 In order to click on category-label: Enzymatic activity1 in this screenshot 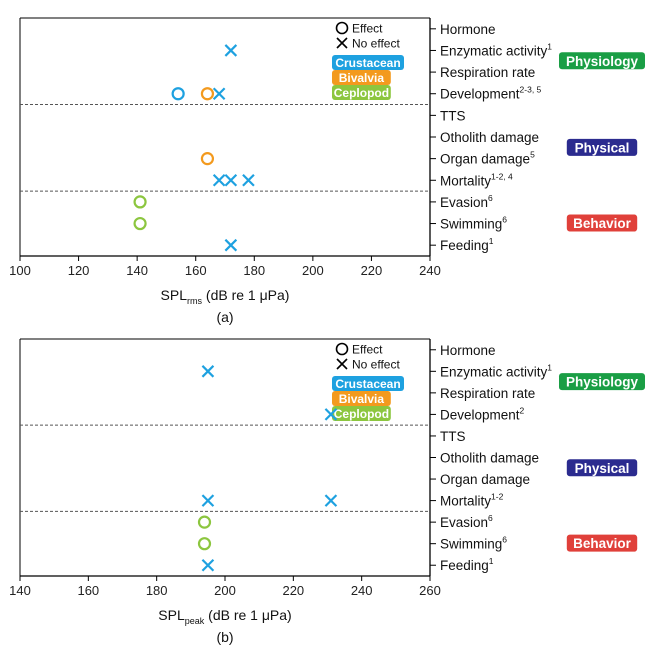, I will do `click(496, 370)`.